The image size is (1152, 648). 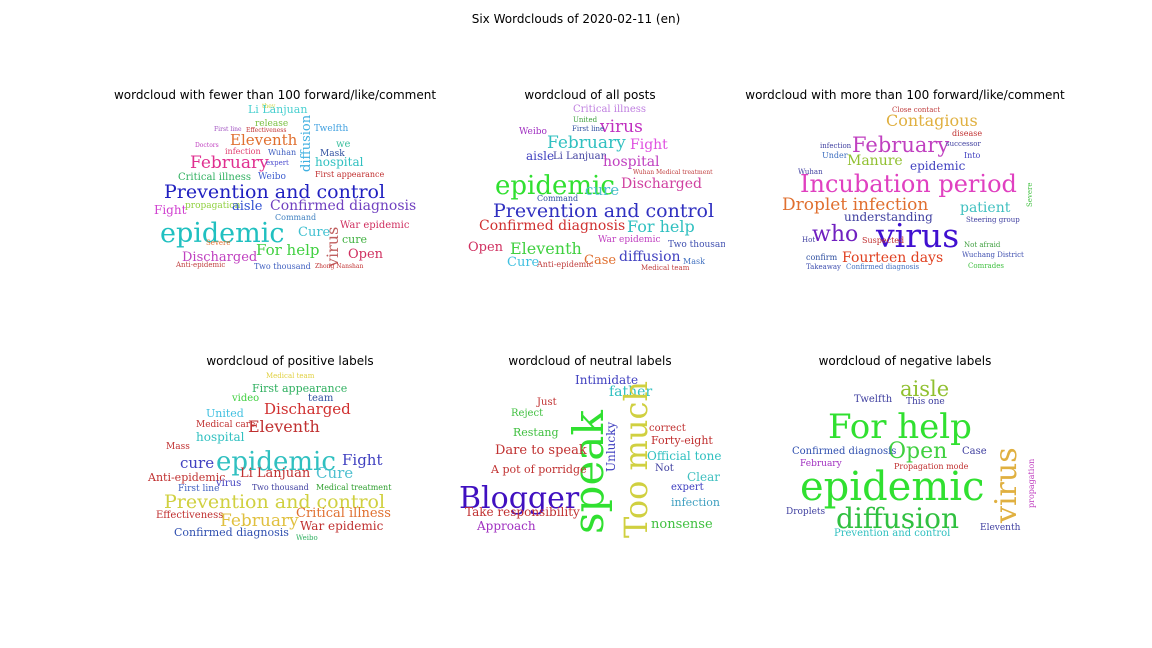 What do you see at coordinates (836, 146) in the screenshot?
I see `cloud-word: infection` at bounding box center [836, 146].